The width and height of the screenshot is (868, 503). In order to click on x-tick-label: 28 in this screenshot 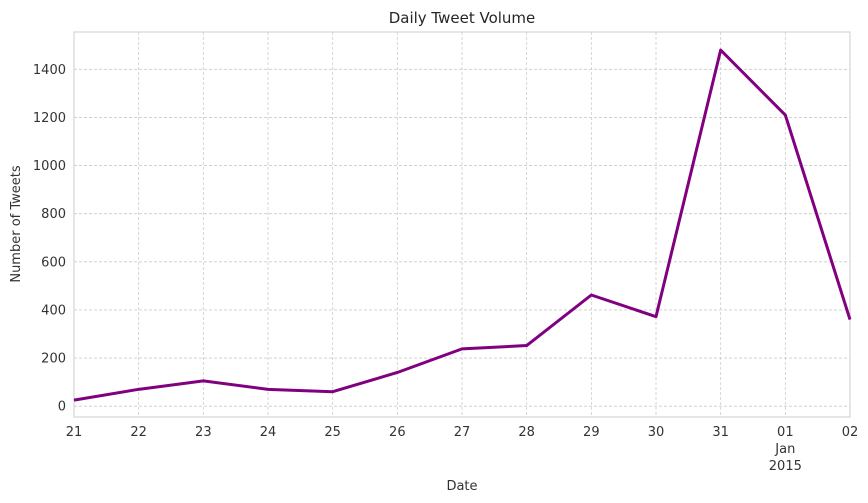, I will do `click(526, 432)`.